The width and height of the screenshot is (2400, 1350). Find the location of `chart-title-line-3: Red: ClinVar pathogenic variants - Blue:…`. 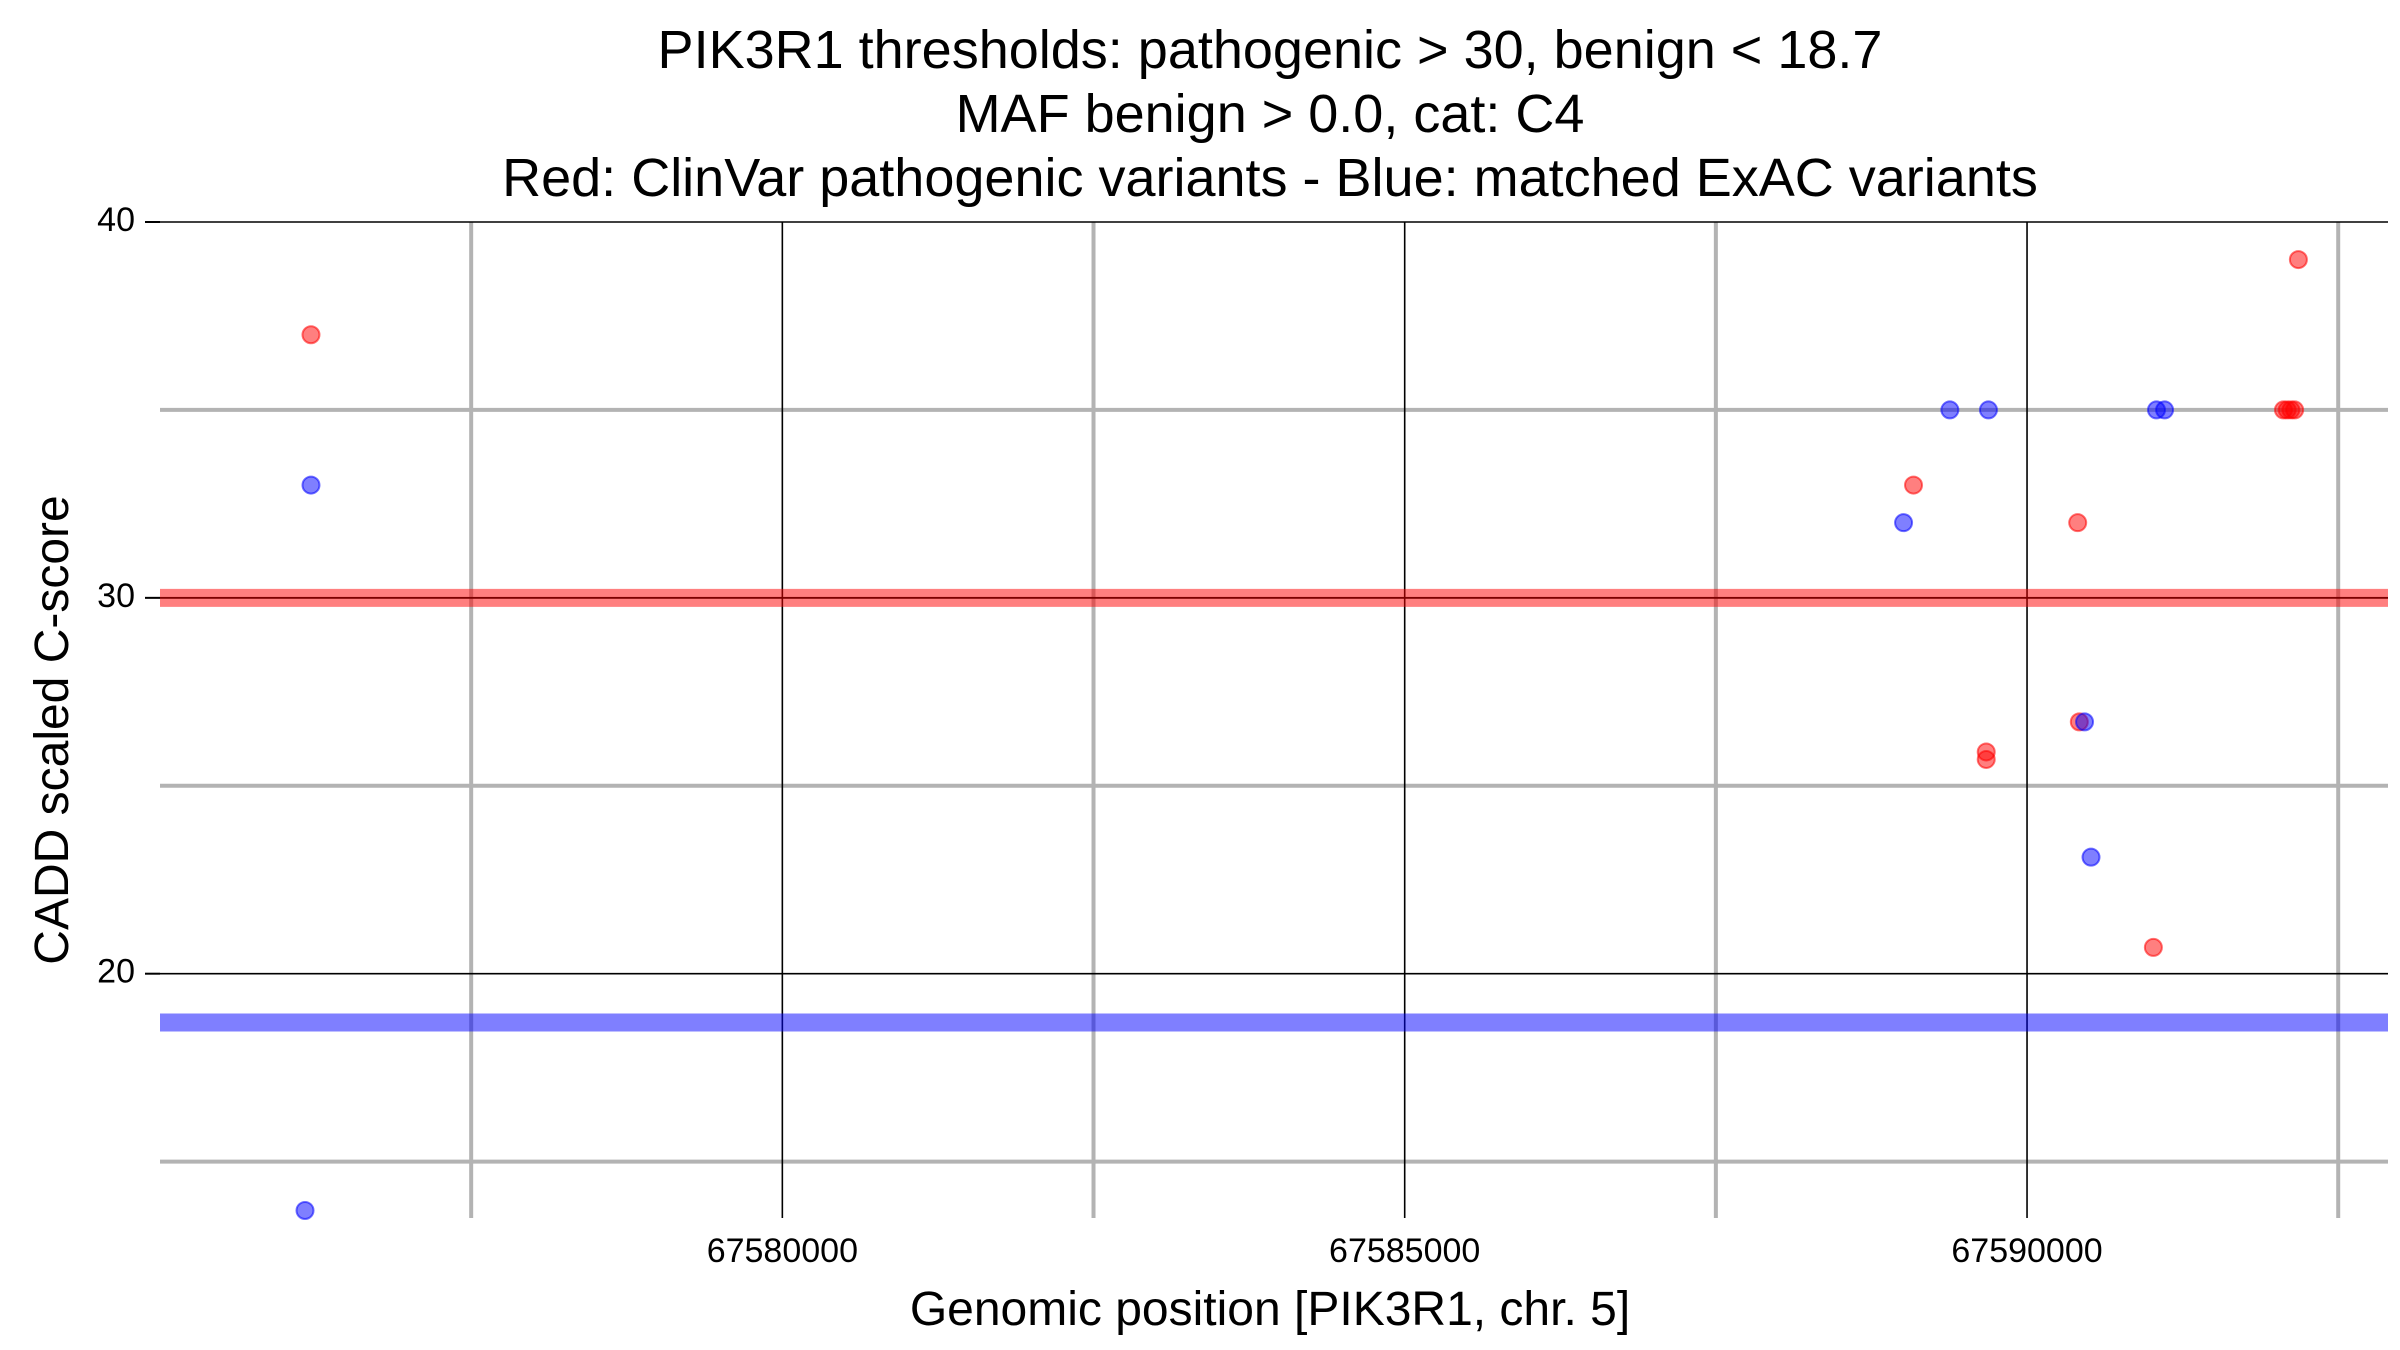

chart-title-line-3: Red: ClinVar pathogenic variants - Blue:… is located at coordinates (1270, 178).